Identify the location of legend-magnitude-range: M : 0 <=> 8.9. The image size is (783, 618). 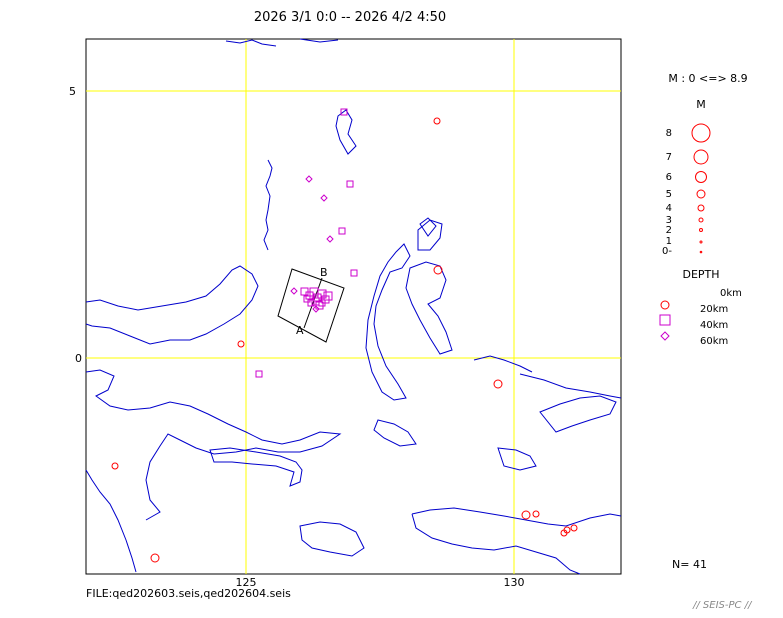
(707, 78).